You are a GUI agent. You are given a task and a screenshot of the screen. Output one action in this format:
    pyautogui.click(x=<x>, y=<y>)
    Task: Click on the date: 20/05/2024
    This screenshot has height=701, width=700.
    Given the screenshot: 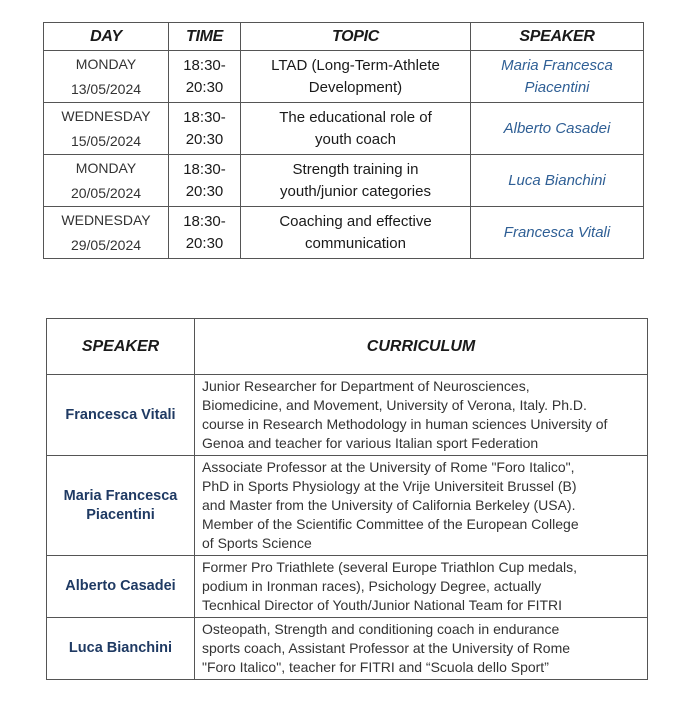 What is the action you would take?
    pyautogui.click(x=106, y=192)
    